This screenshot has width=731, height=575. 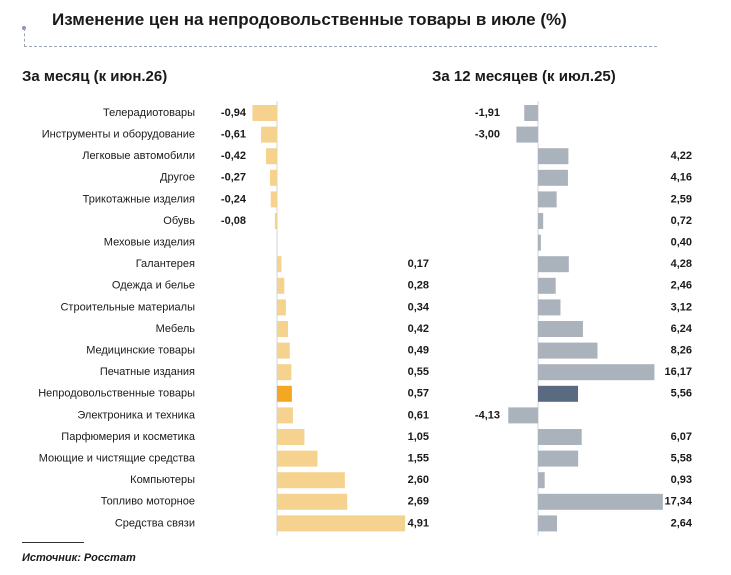 I want to click on annual-value-label: 16,17, so click(x=678, y=372).